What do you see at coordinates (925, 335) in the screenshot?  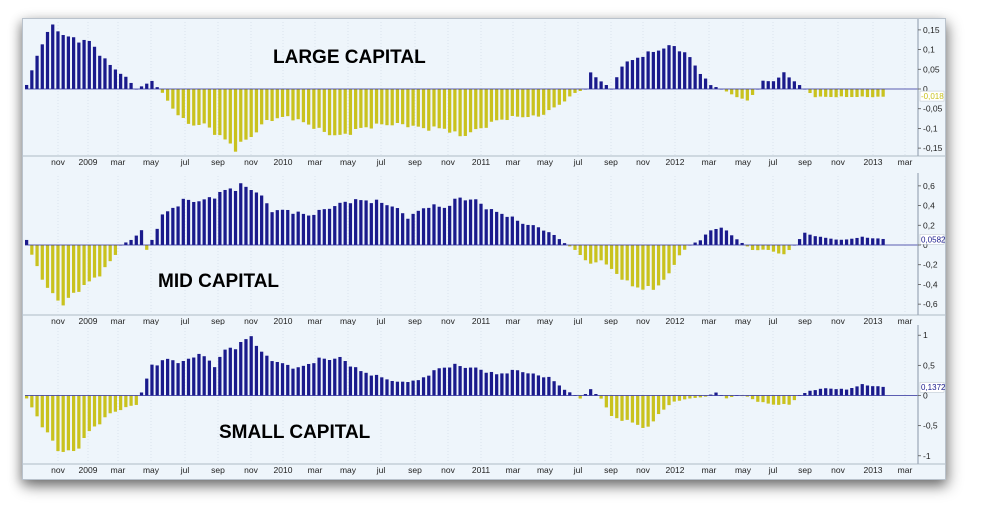 I see `y-tick-label: 1` at bounding box center [925, 335].